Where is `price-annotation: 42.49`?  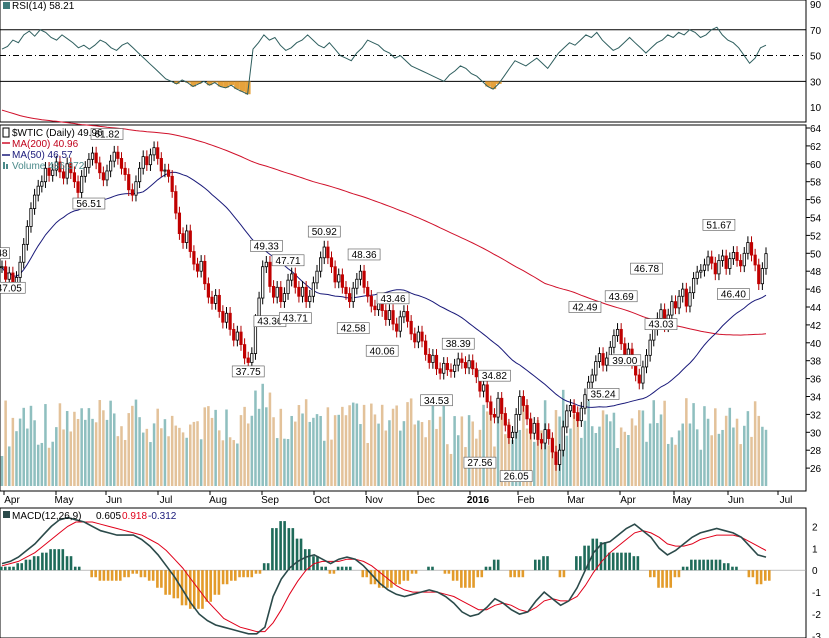 price-annotation: 42.49 is located at coordinates (585, 307).